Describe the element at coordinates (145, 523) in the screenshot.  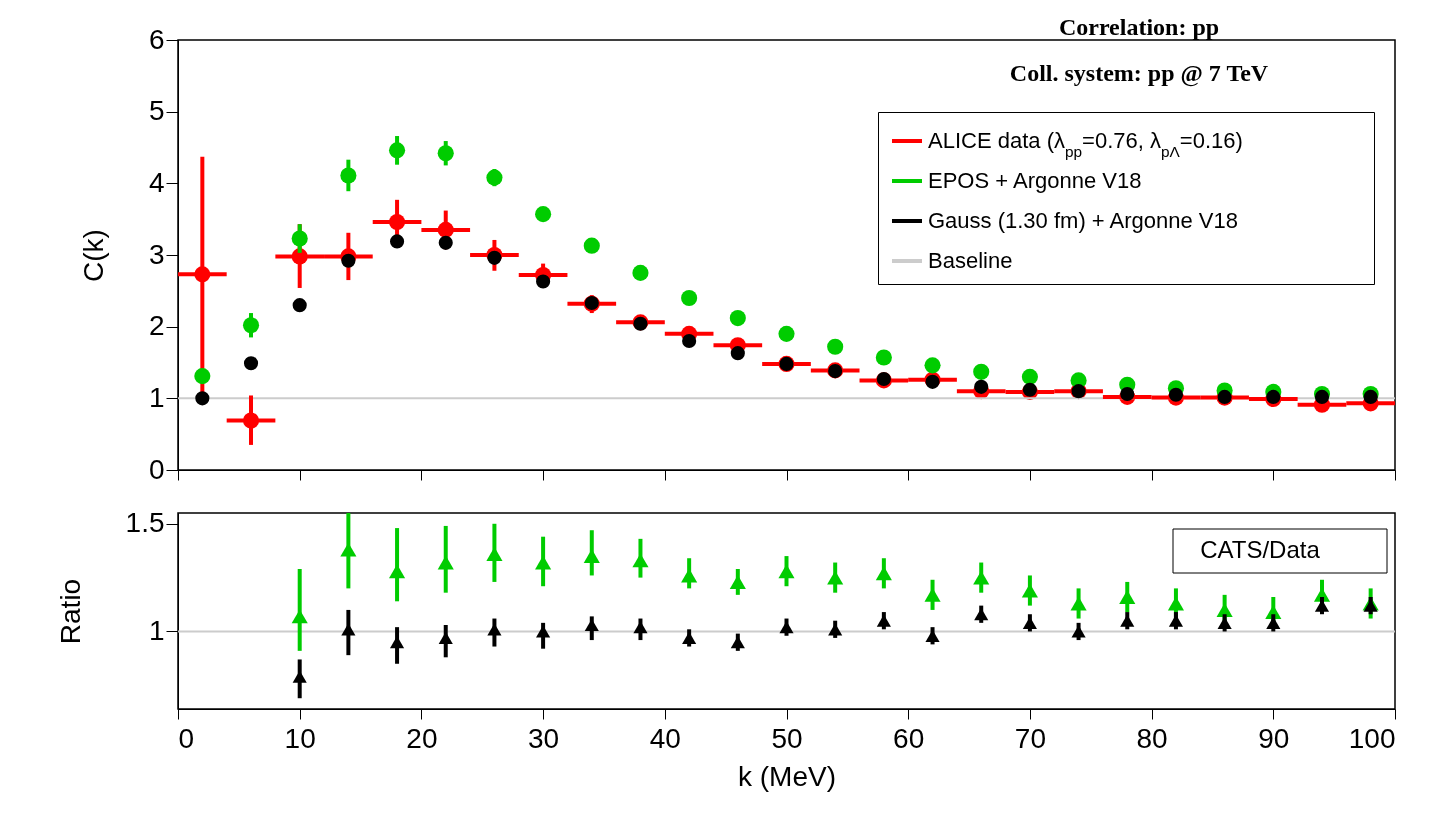
I see `y-tick-label: 1.5` at that location.